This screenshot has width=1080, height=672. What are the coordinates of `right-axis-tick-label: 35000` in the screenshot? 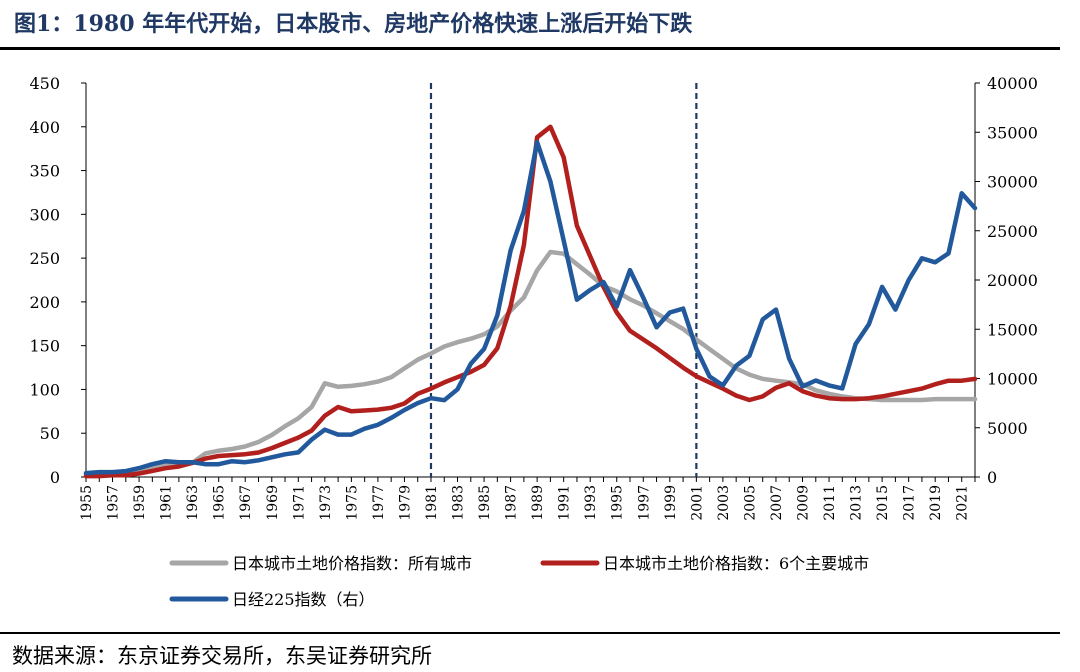 It's located at (1012, 132).